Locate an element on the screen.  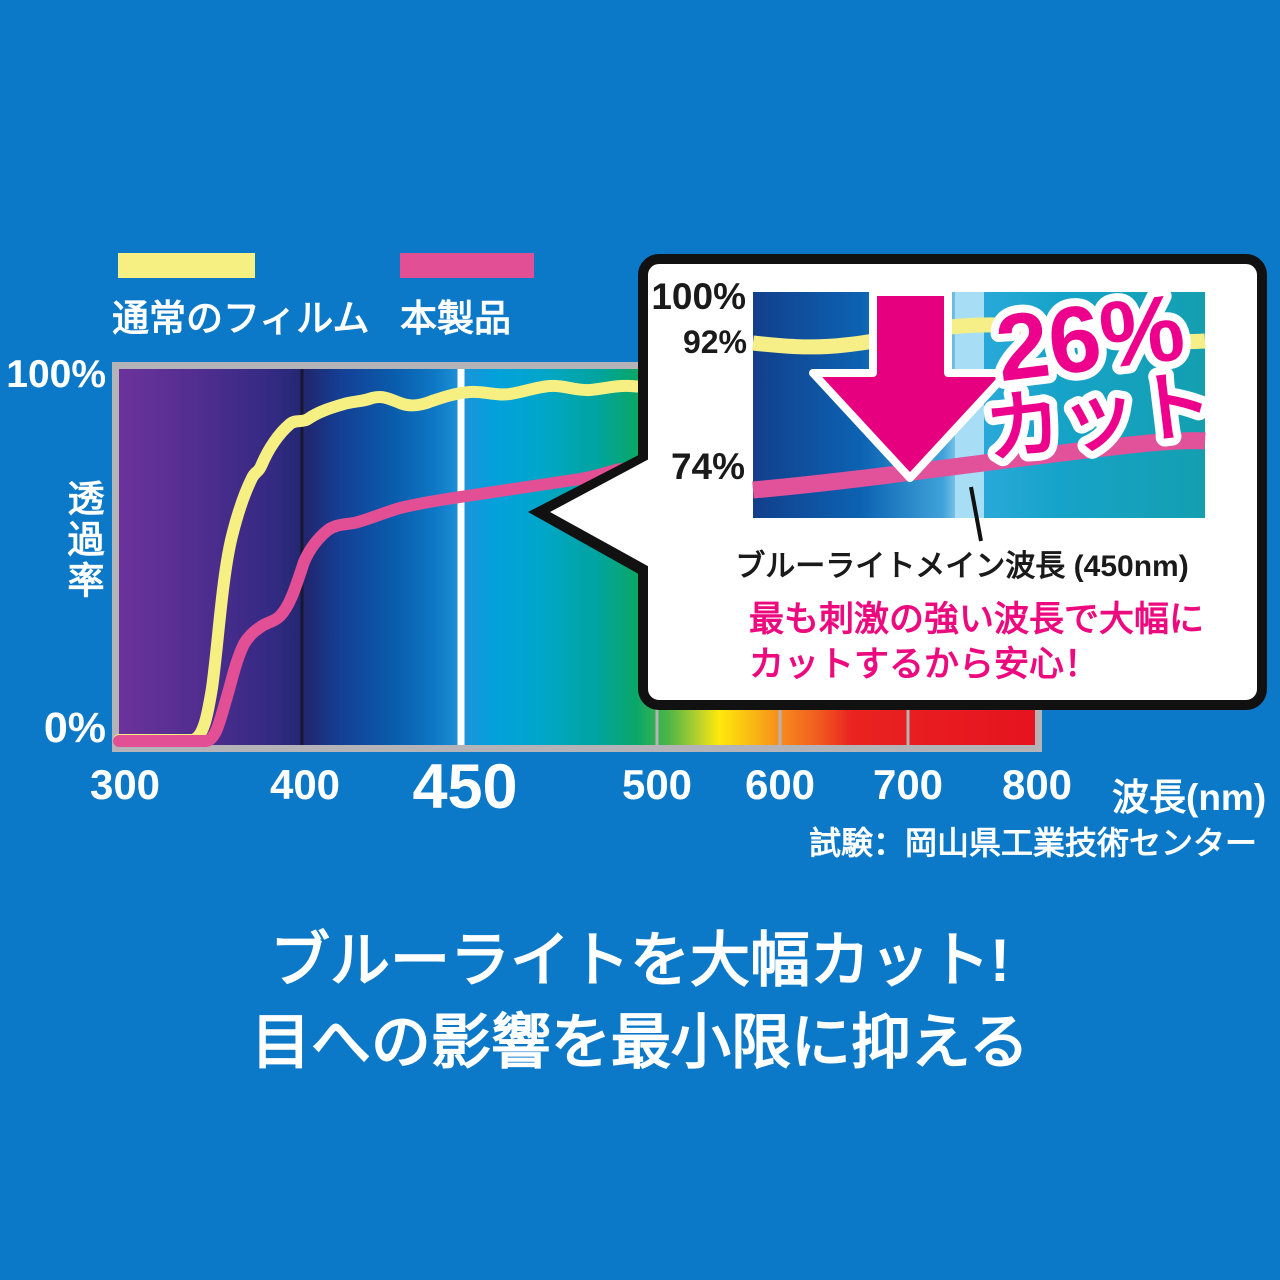
callout-74pct-label: 74% is located at coordinates (707, 466).